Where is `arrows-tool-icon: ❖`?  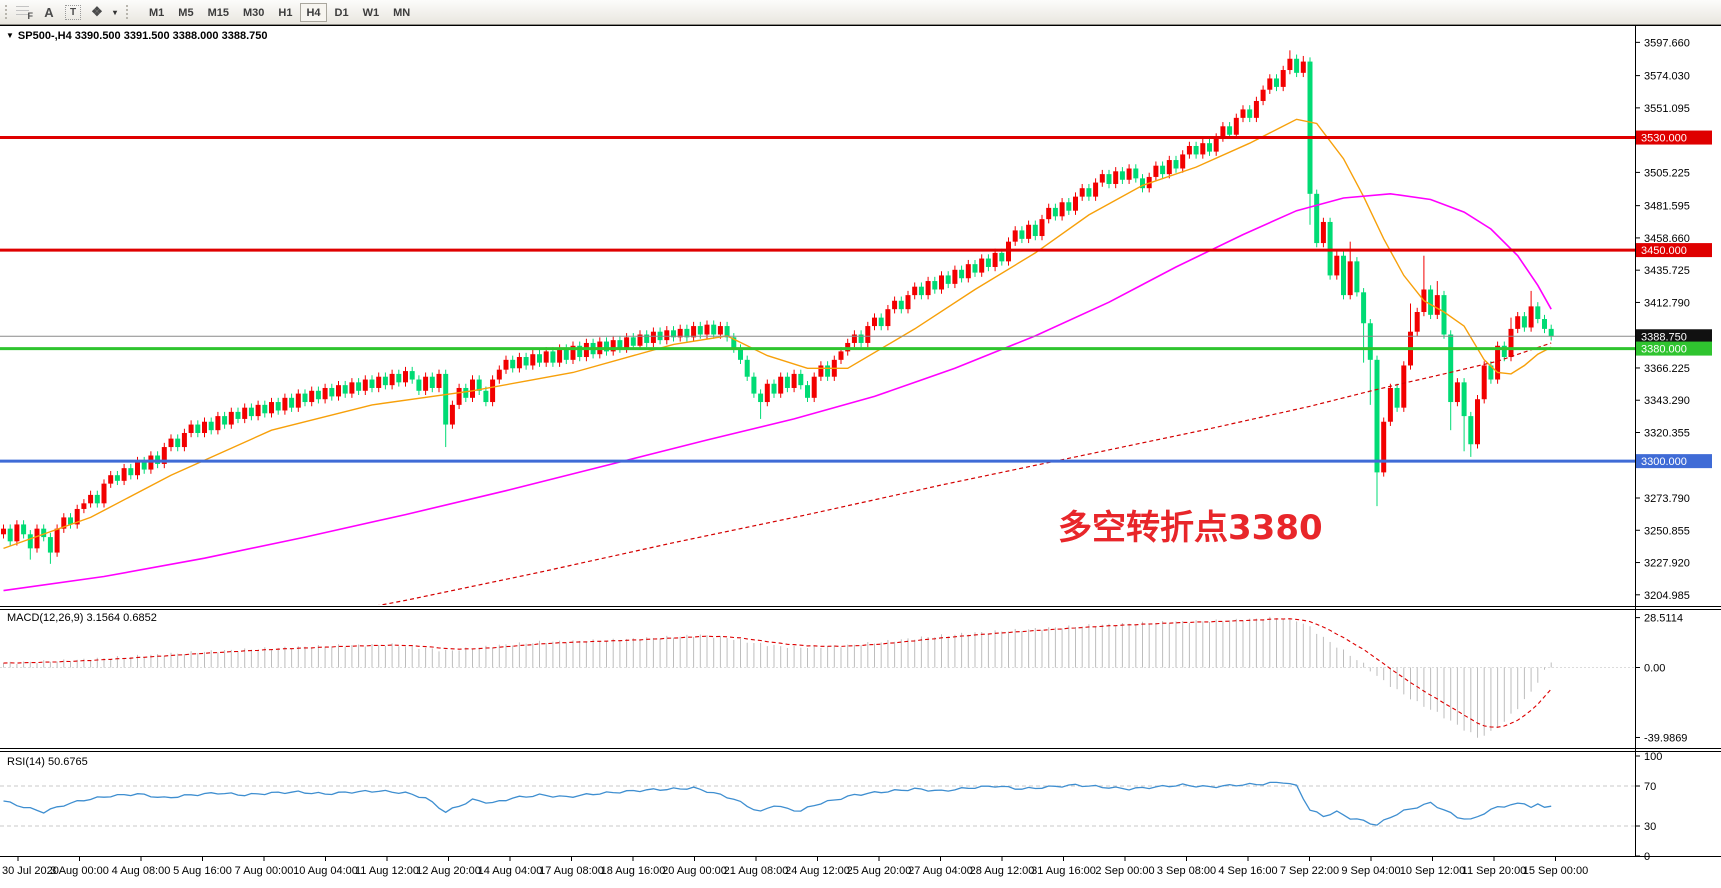
arrows-tool-icon: ❖ is located at coordinates (97, 11).